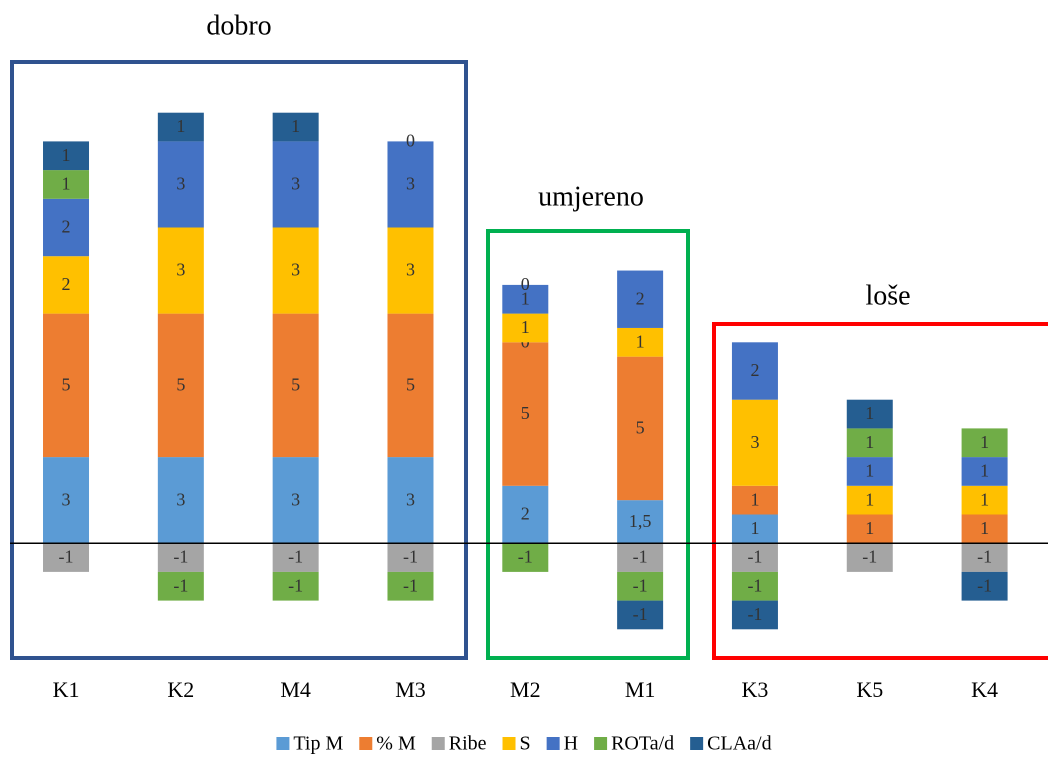 Image resolution: width=1048 pixels, height=758 pixels. I want to click on group-label: loše, so click(887, 295).